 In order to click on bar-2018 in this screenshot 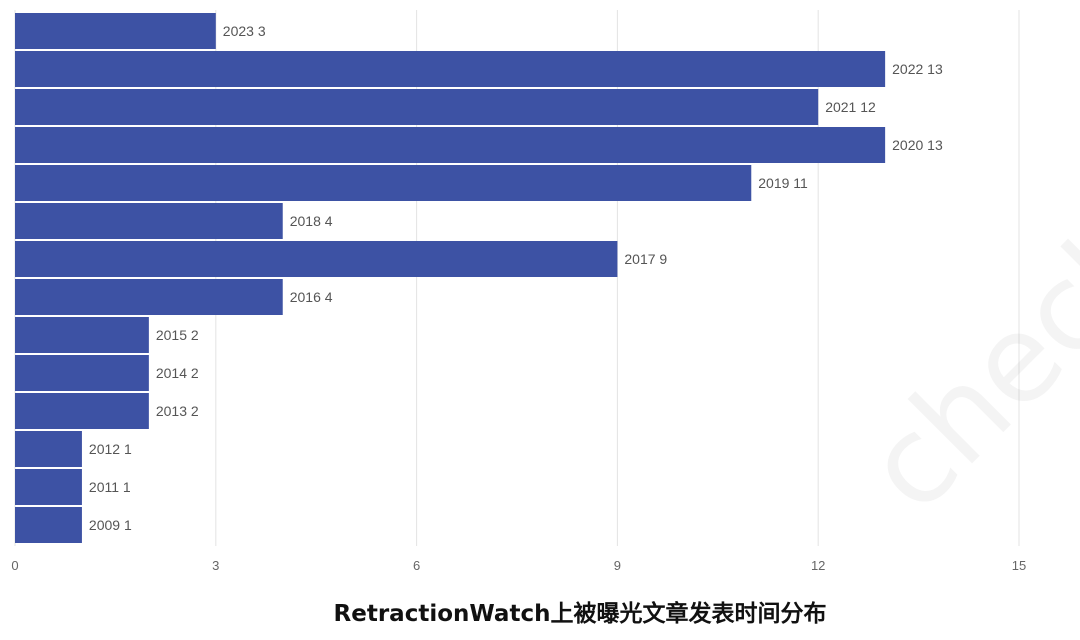, I will do `click(149, 221)`.